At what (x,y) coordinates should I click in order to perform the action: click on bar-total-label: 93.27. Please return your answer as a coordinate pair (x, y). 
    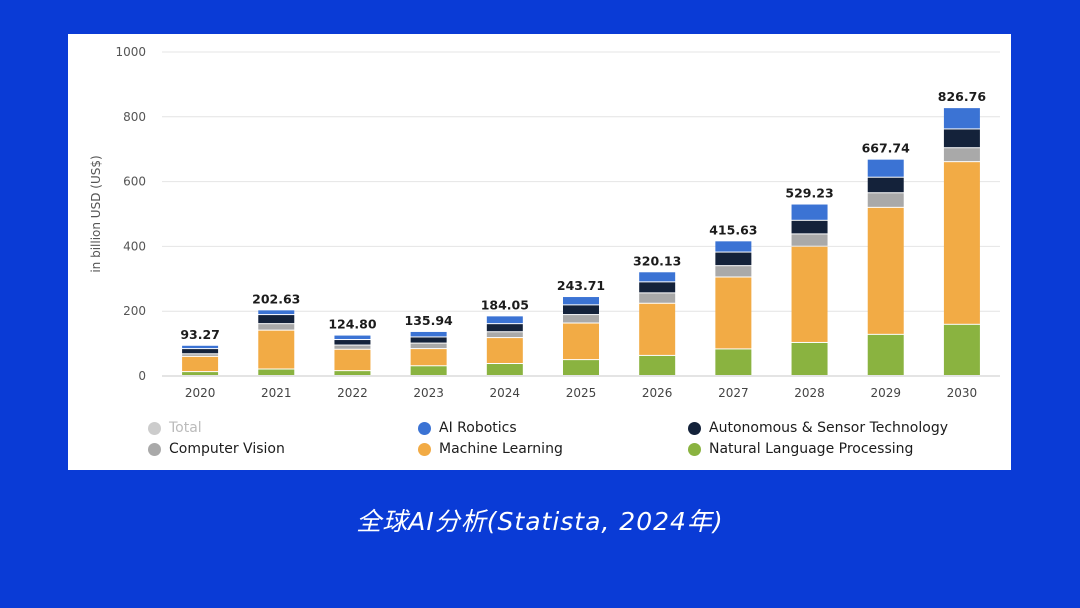
    Looking at the image, I should click on (200, 334).